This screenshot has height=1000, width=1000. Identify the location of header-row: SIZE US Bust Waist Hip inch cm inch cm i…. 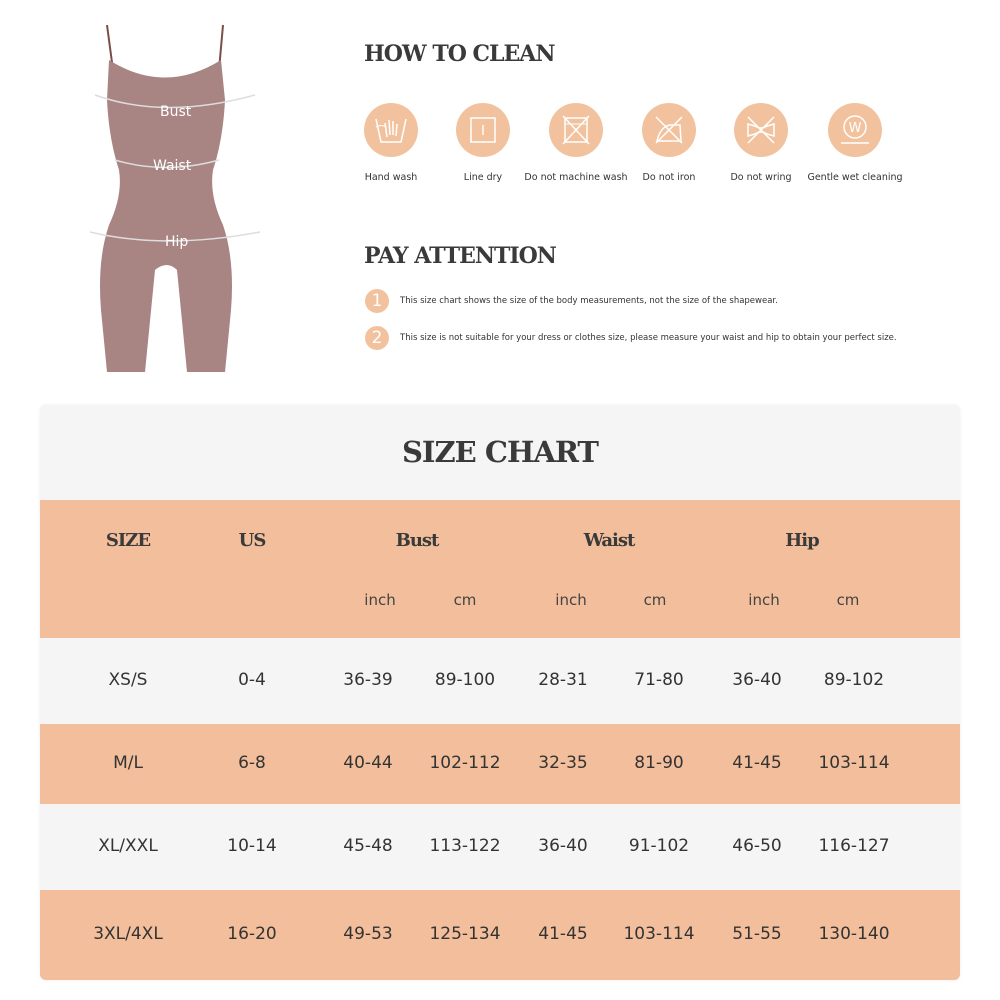
(500, 569).